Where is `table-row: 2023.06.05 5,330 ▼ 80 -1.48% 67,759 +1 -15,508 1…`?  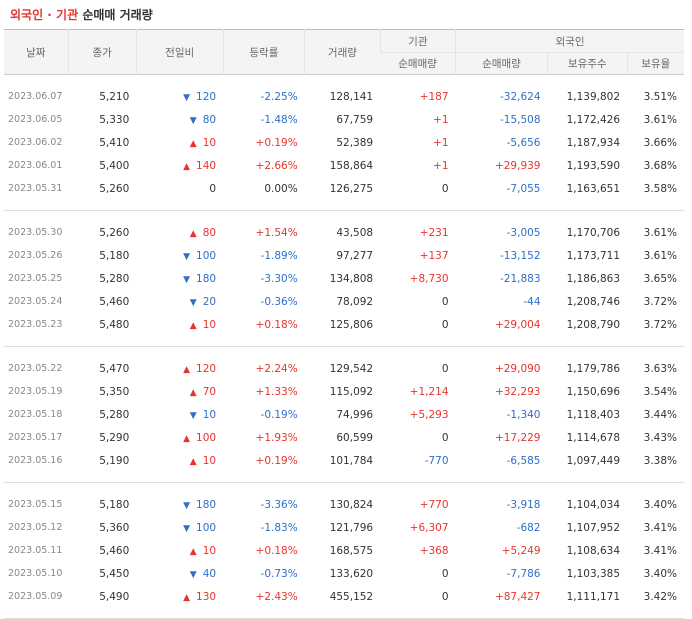 table-row: 2023.06.05 5,330 ▼ 80 -1.48% 67,759 +1 -15,508 1… is located at coordinates (344, 119).